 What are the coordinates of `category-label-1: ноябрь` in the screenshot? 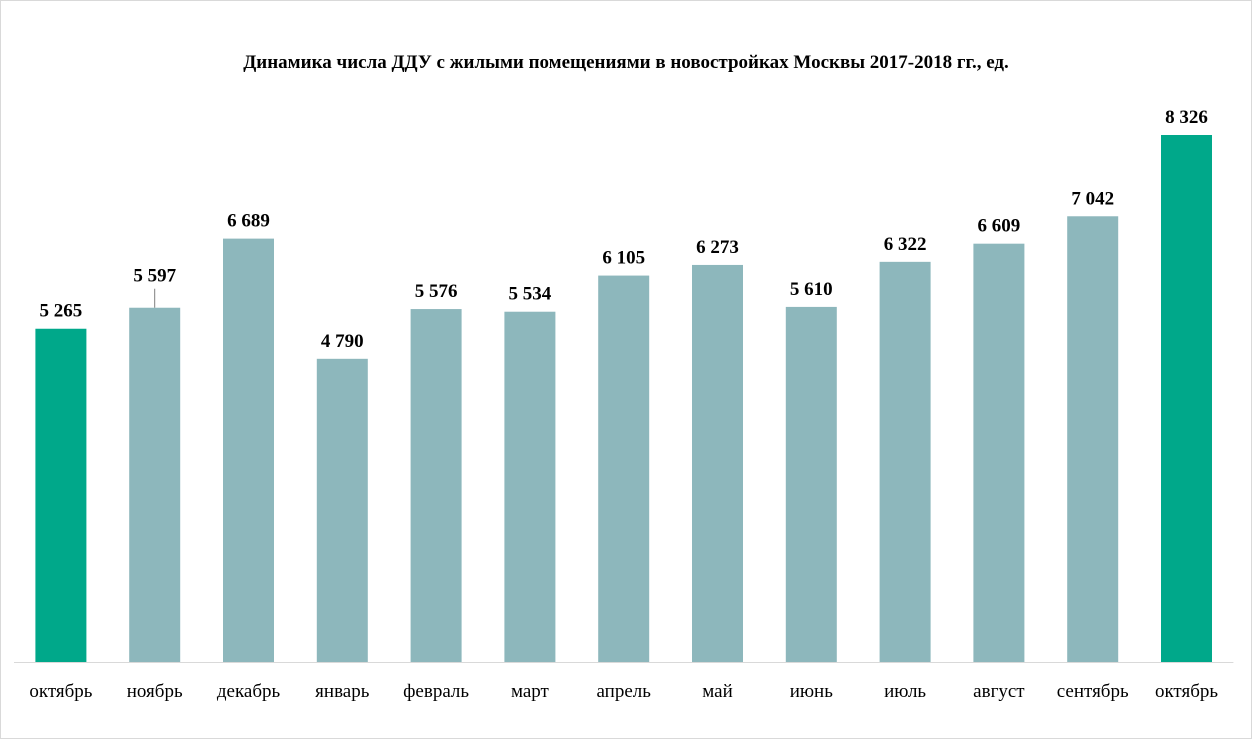 It's located at (155, 691).